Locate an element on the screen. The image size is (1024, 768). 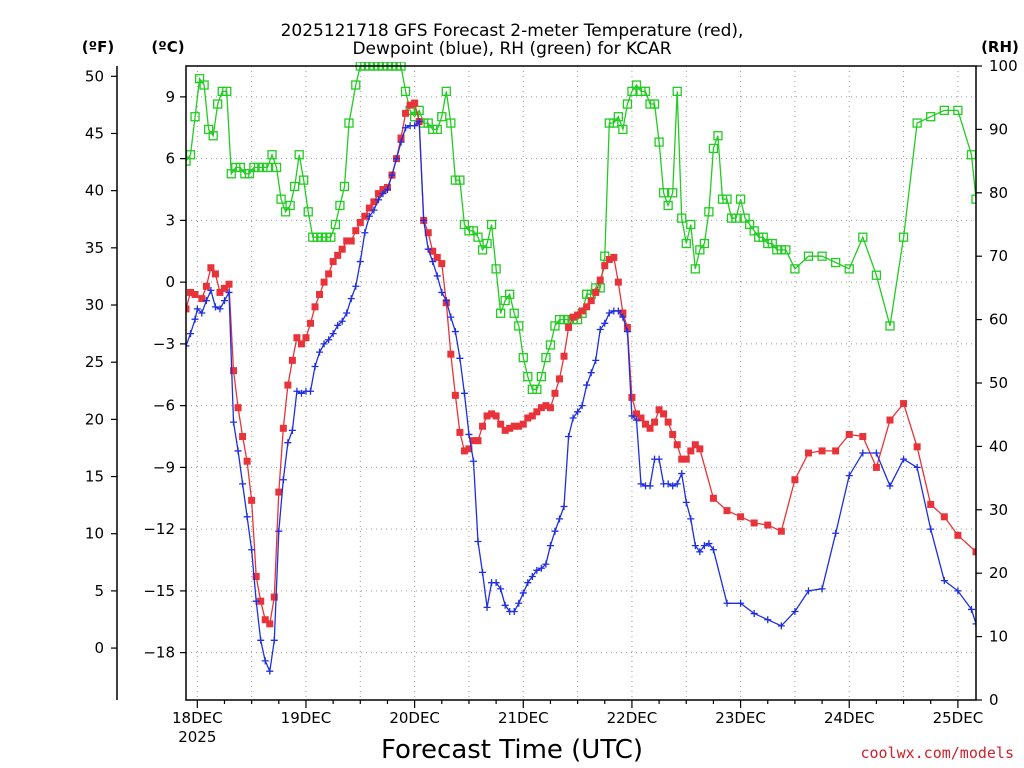
x-tick-label: 23DEC is located at coordinates (740, 718).